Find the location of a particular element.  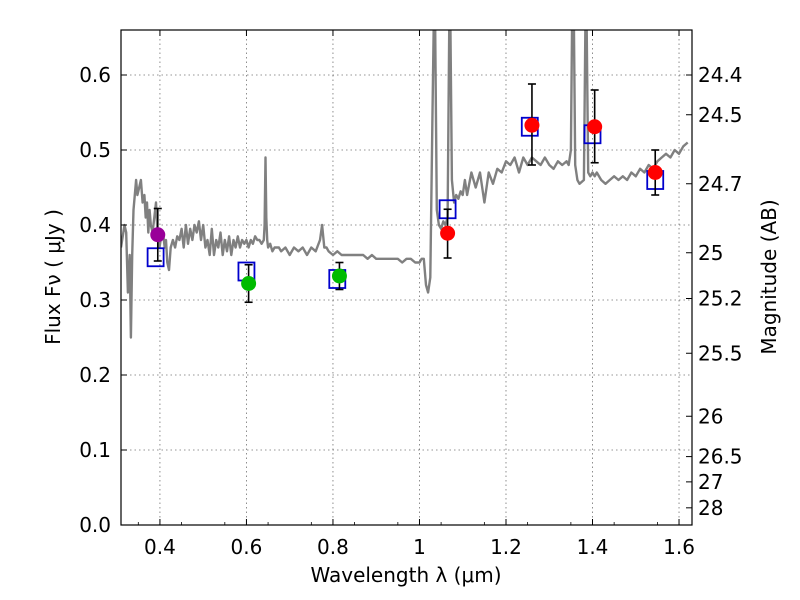

observed-point-purple is located at coordinates (158, 235).